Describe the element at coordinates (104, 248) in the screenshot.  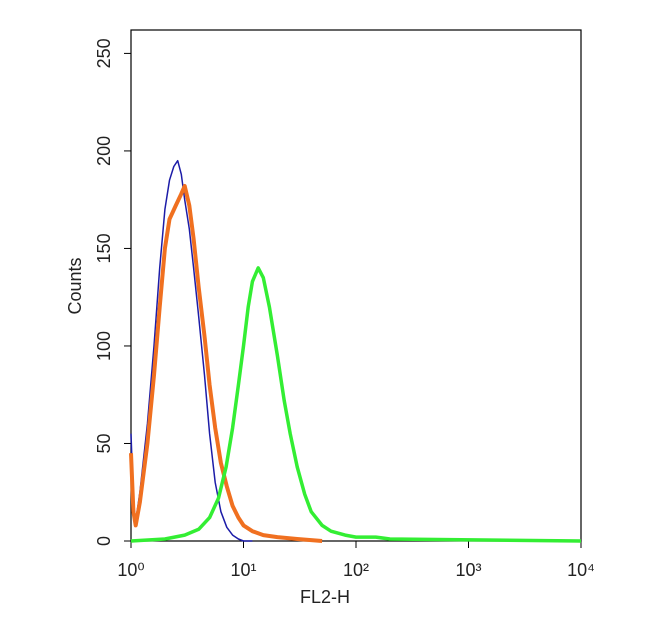
I see `y-tick-label: 150` at that location.